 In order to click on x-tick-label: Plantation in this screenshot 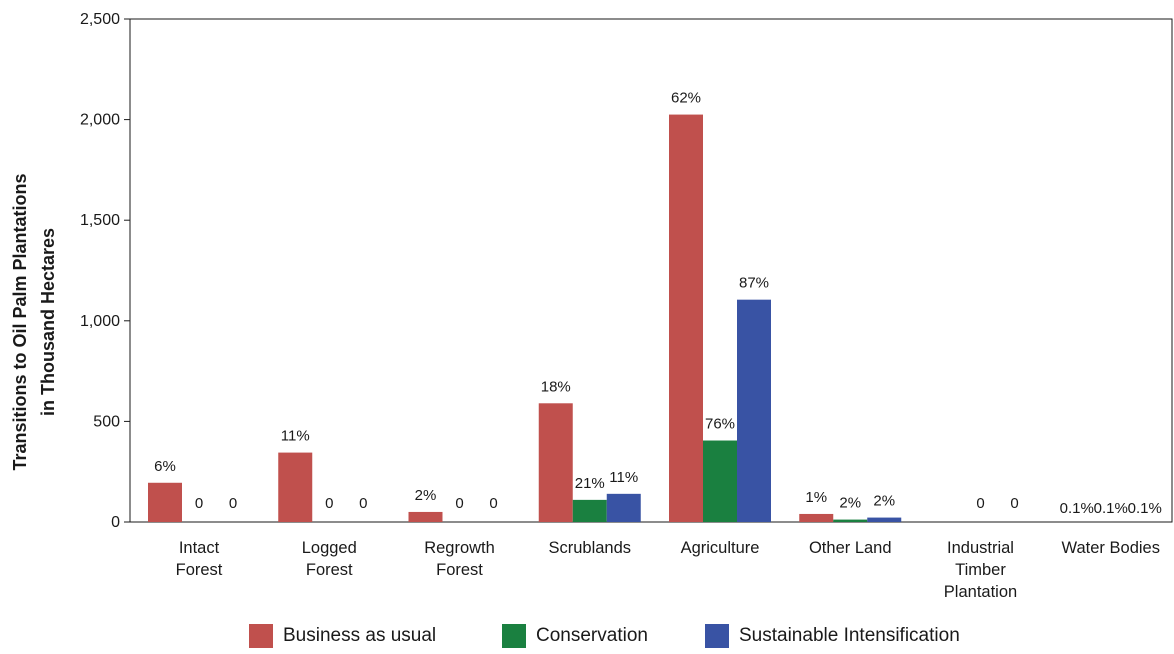, I will do `click(980, 592)`.